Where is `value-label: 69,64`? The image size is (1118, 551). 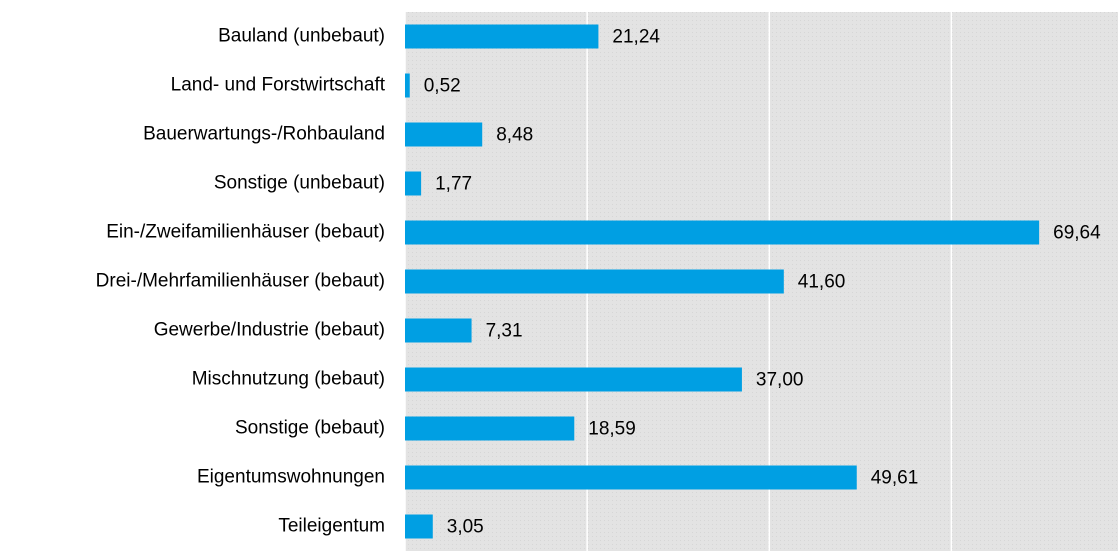
value-label: 69,64 is located at coordinates (1077, 233).